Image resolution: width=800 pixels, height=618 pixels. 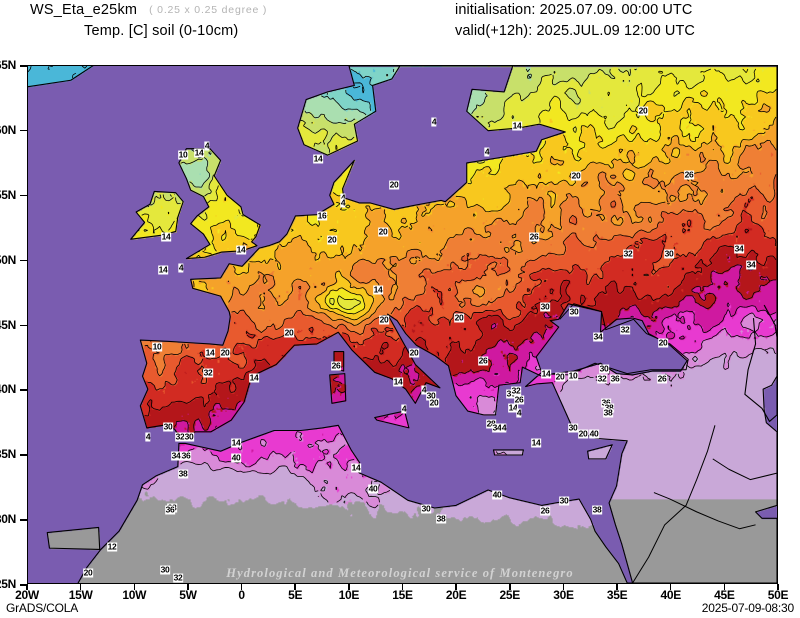 I want to click on grads-credit: GrADS/COLA, so click(x=42, y=608).